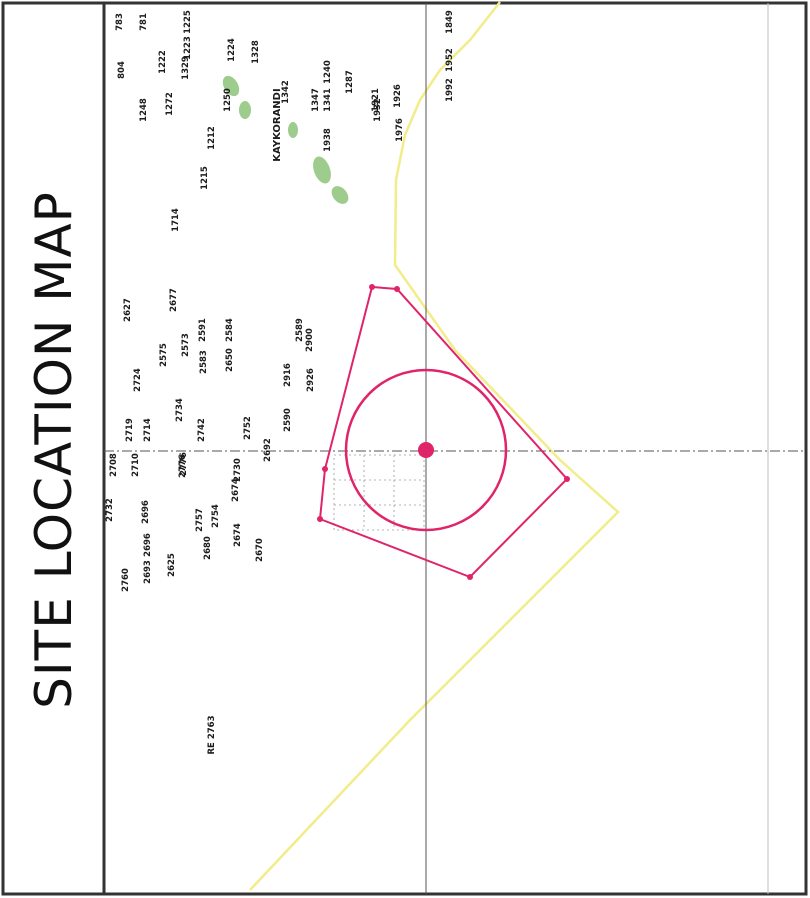  Describe the element at coordinates (285, 139) in the screenshot. I see `vegetation-patches` at that location.